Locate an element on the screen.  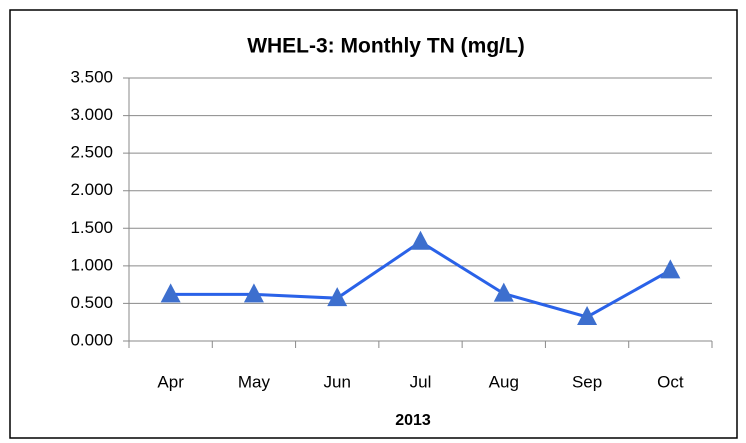
x-tick-label: May is located at coordinates (254, 381).